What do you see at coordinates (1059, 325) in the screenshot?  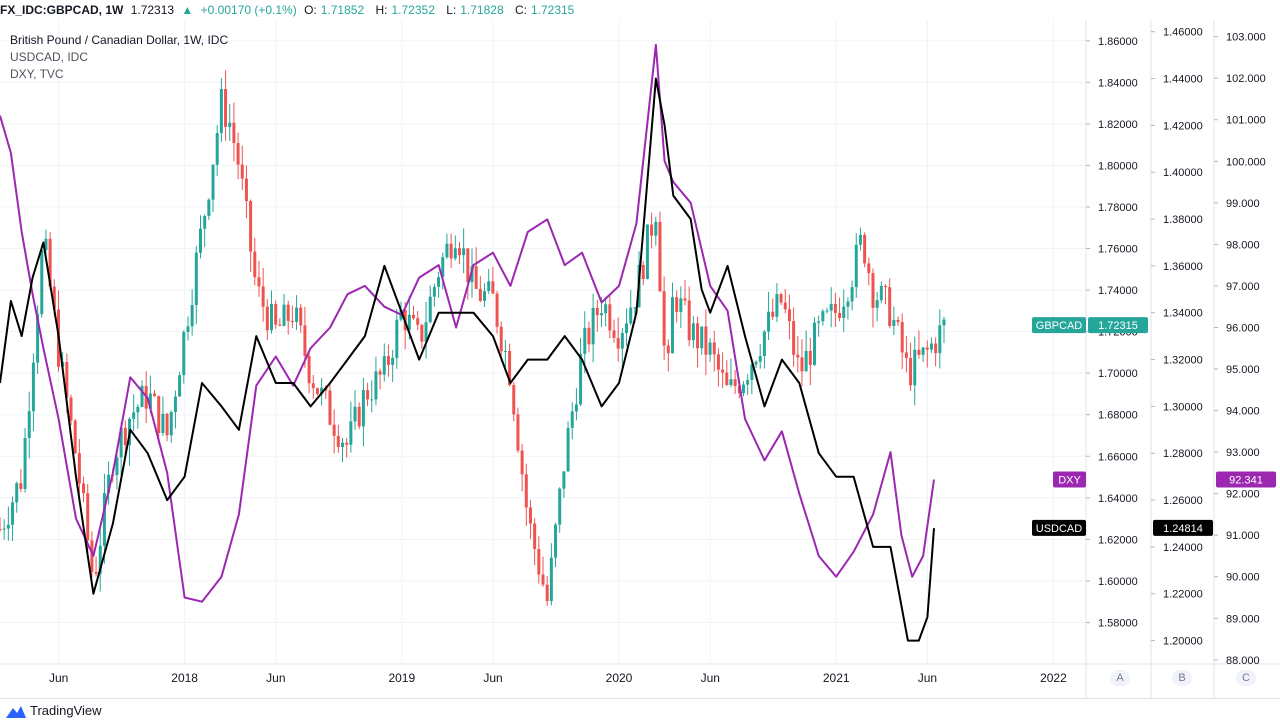 I see `price-tag-name-bg` at bounding box center [1059, 325].